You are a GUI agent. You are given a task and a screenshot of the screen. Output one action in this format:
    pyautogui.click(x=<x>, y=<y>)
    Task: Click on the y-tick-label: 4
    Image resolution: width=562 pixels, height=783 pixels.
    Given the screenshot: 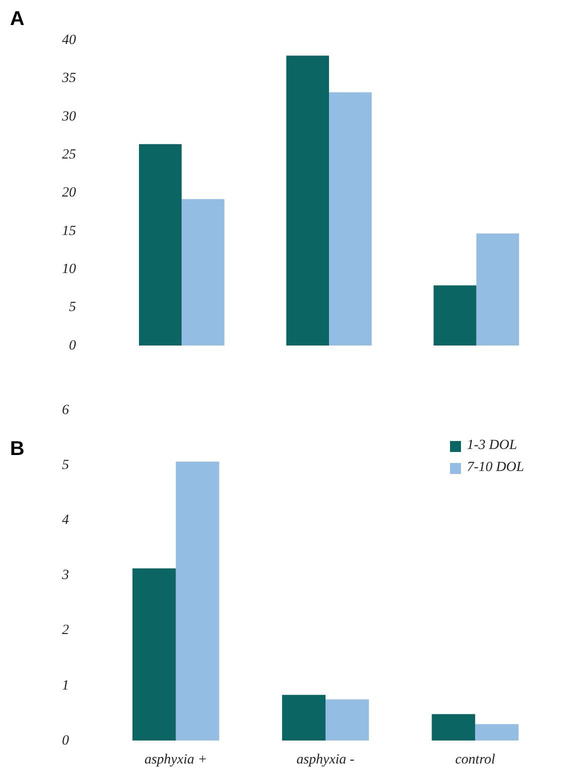 What is the action you would take?
    pyautogui.click(x=65, y=520)
    